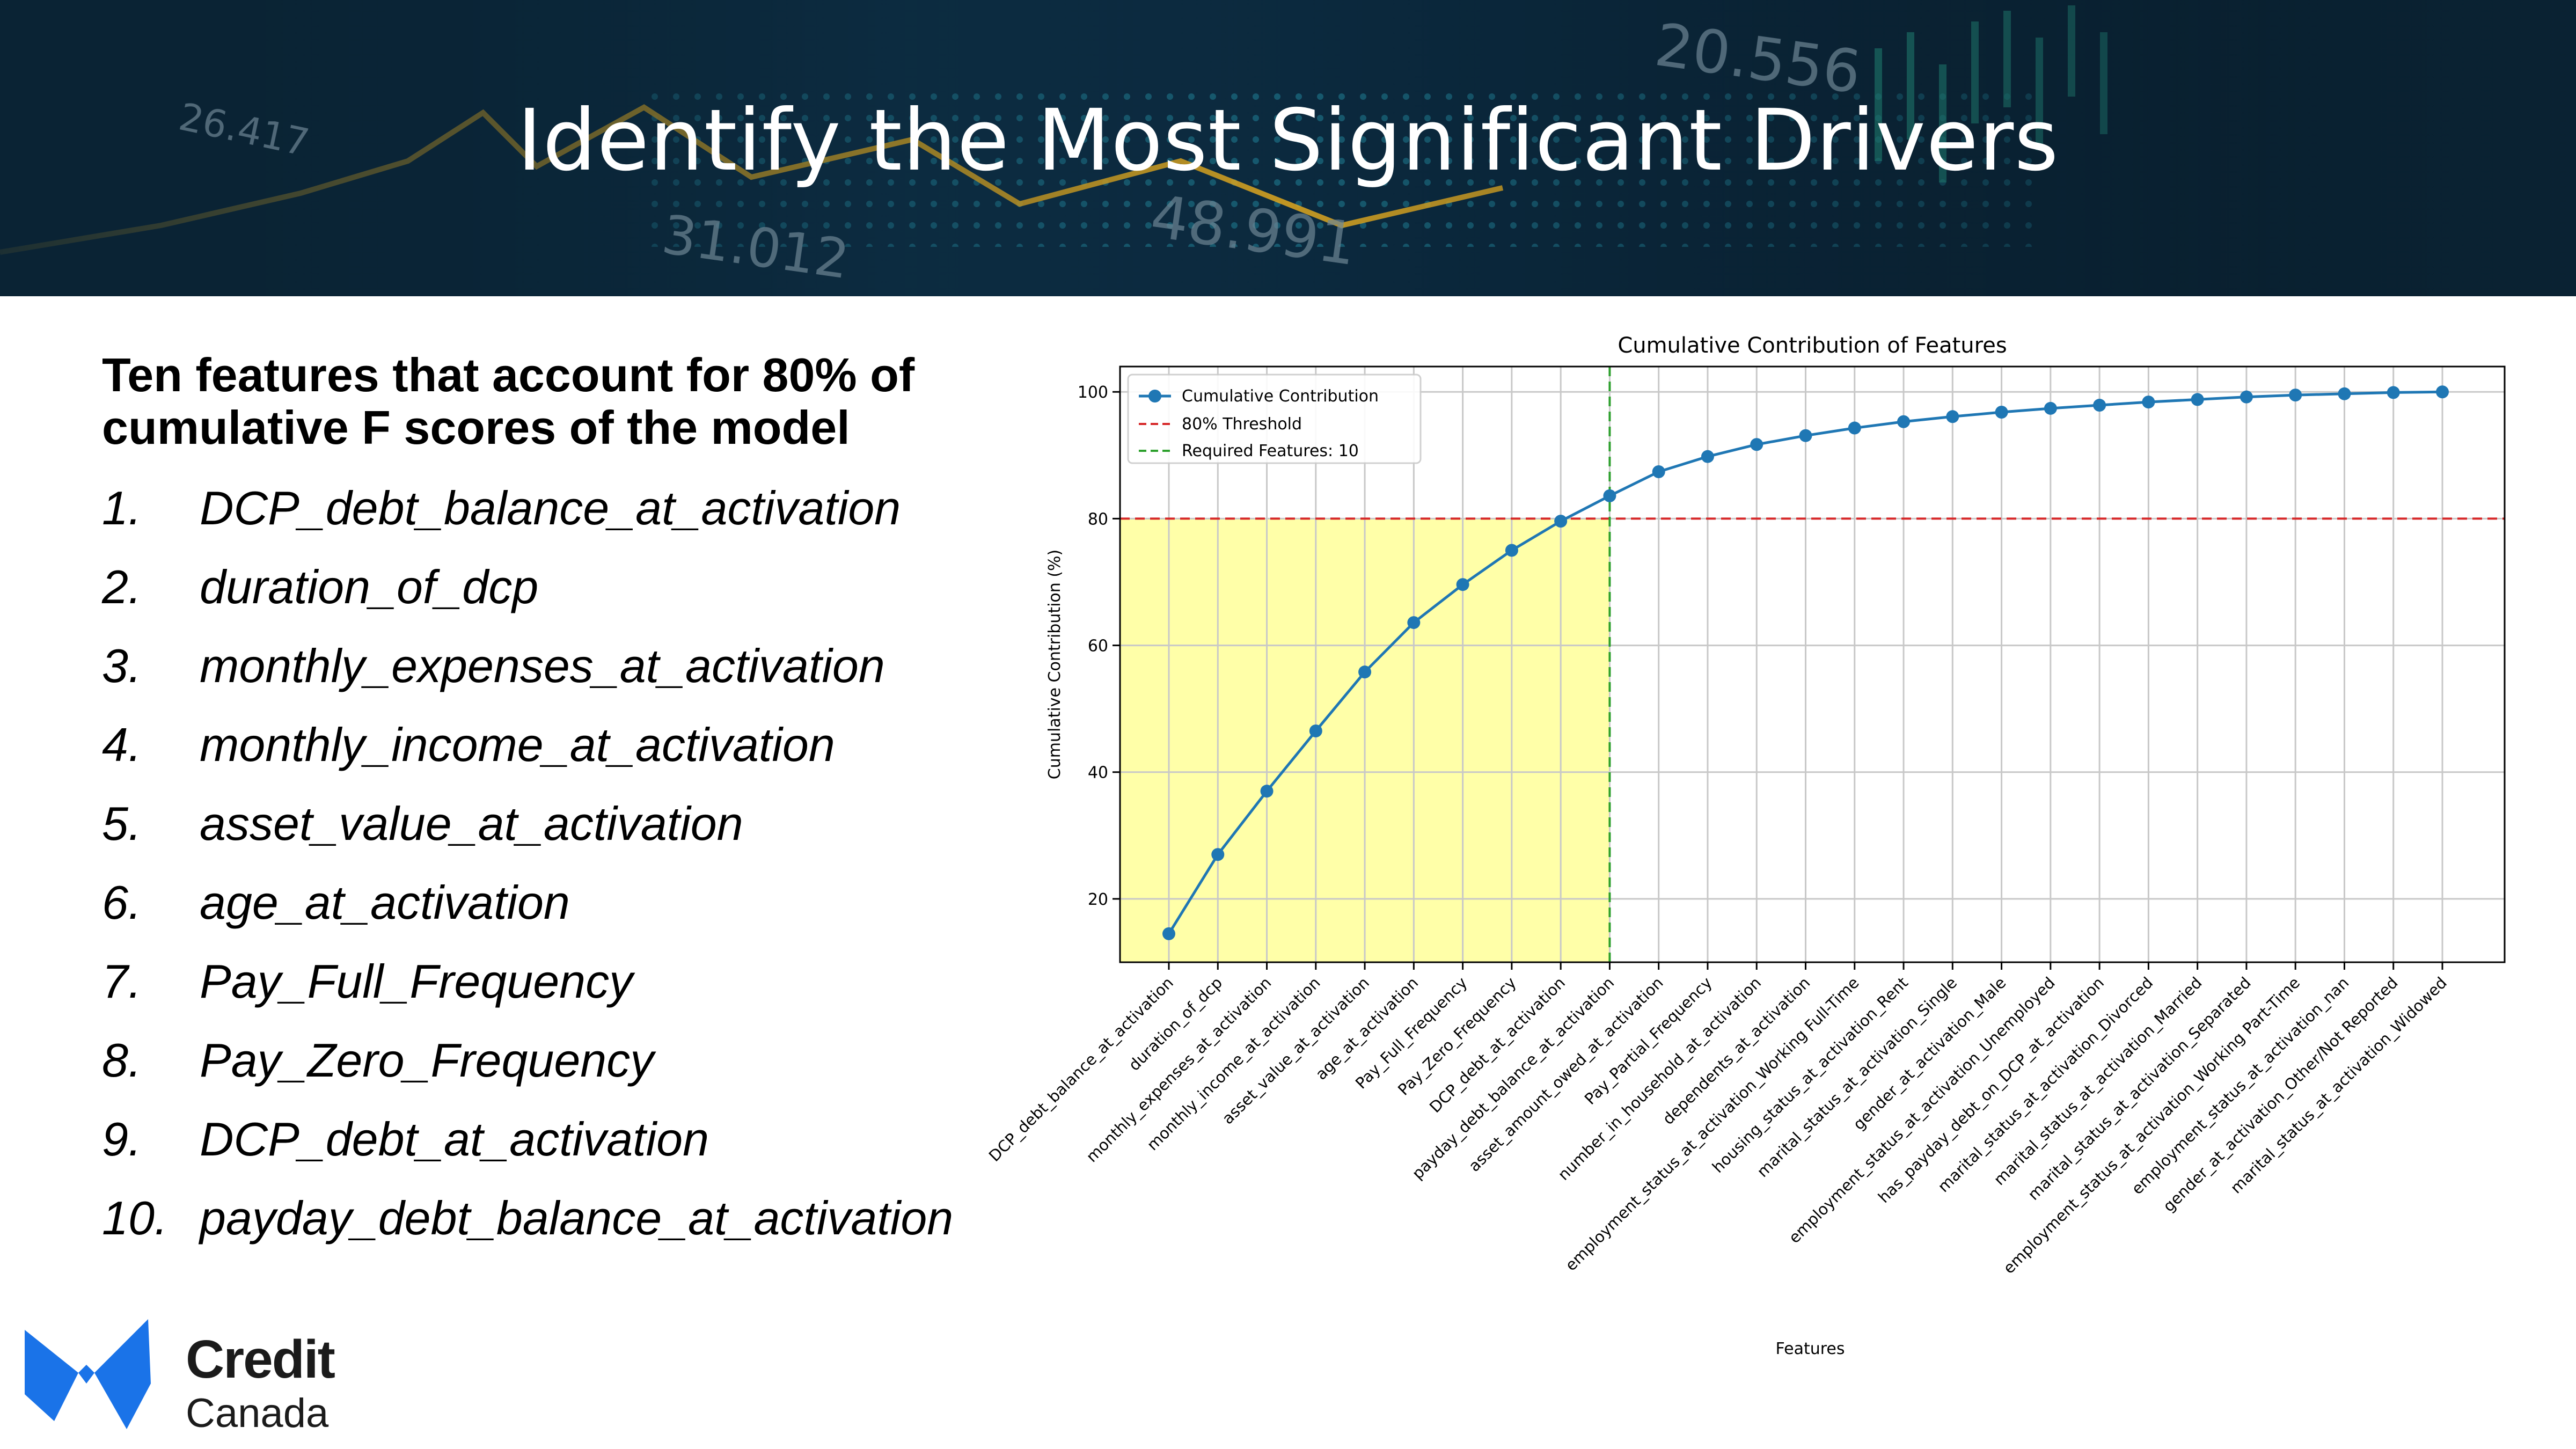 The height and width of the screenshot is (1449, 2576). I want to click on feature-item: 5. asset_value_at_activation, so click(558, 836).